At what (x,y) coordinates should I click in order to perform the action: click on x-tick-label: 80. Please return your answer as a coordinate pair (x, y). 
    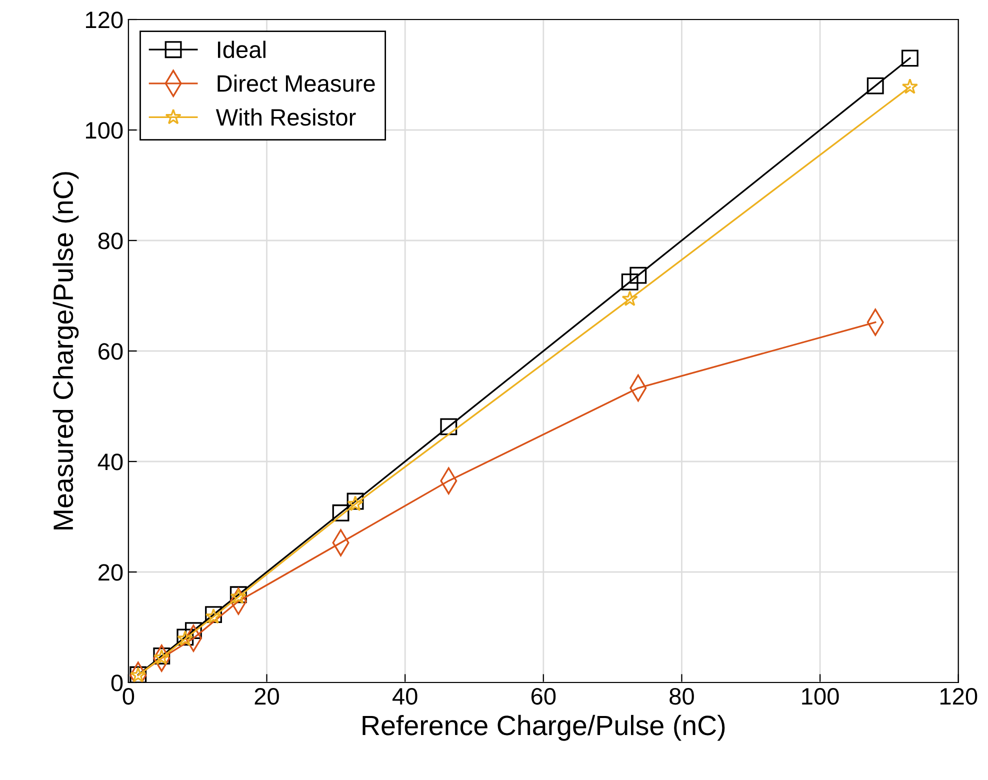
    Looking at the image, I should click on (682, 696).